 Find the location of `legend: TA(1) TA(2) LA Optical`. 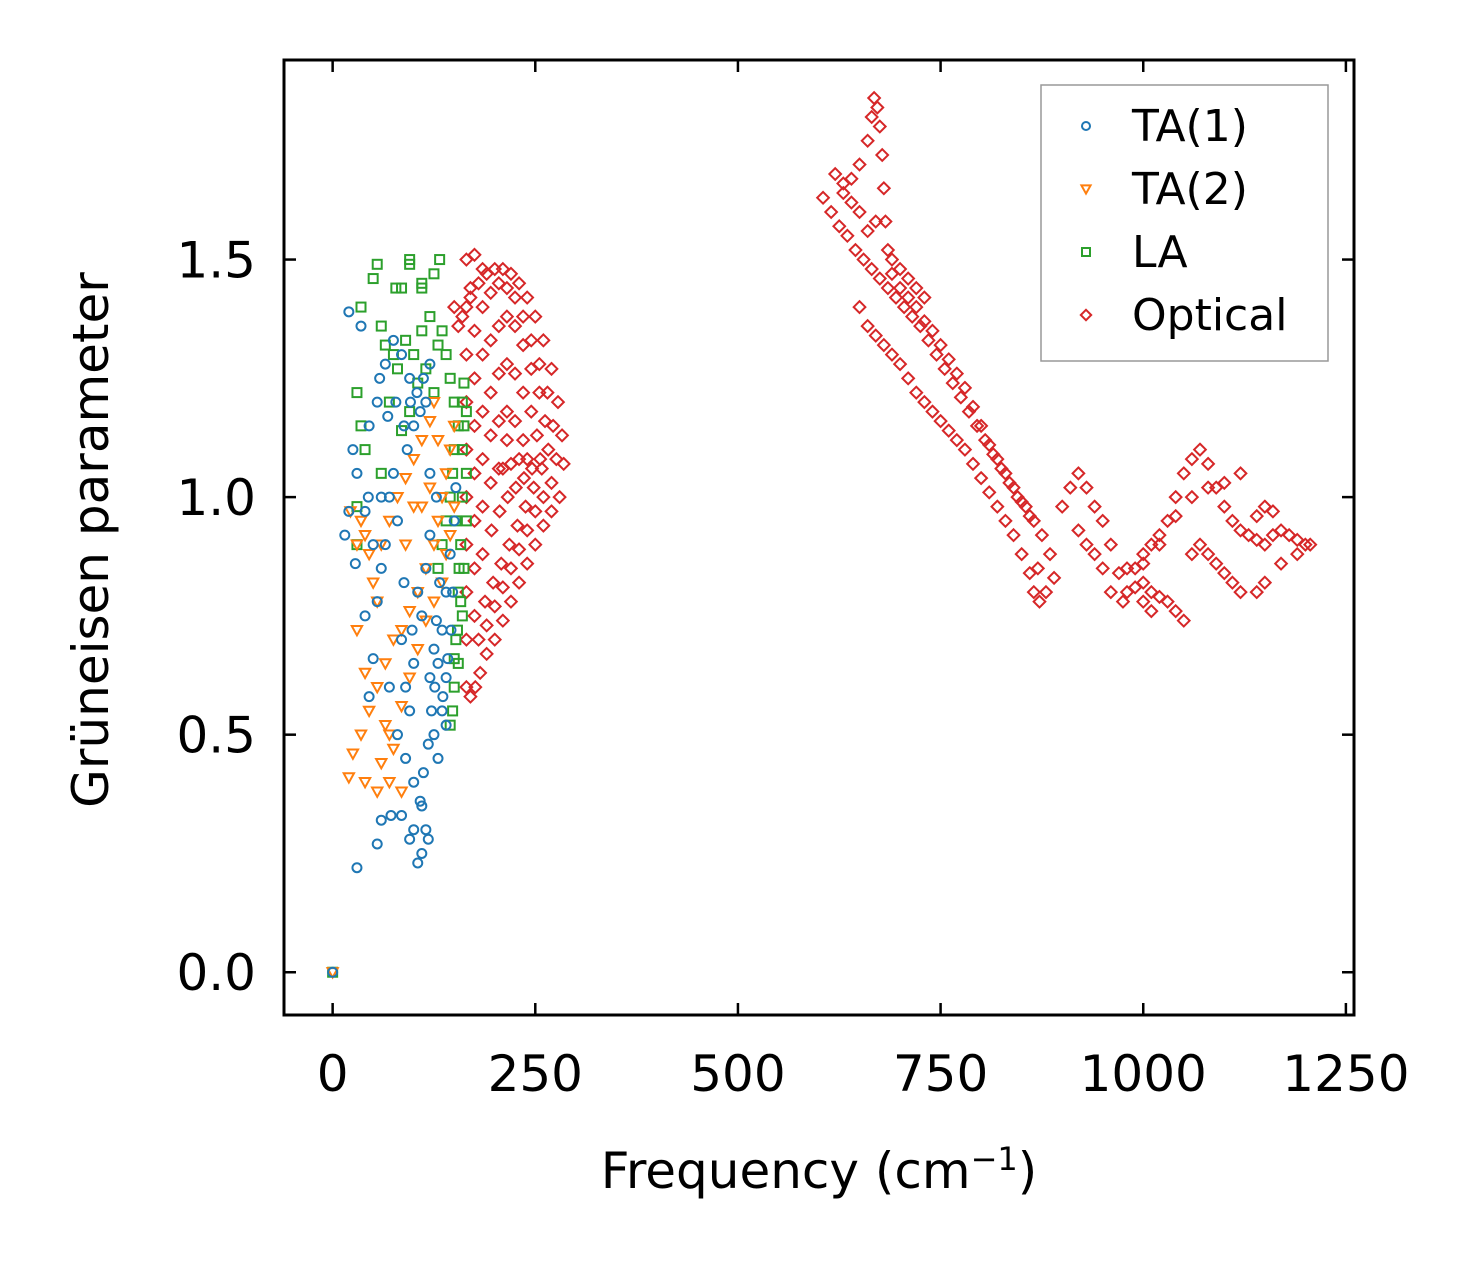

legend: TA(1) TA(2) LA Optical is located at coordinates (1184, 223).